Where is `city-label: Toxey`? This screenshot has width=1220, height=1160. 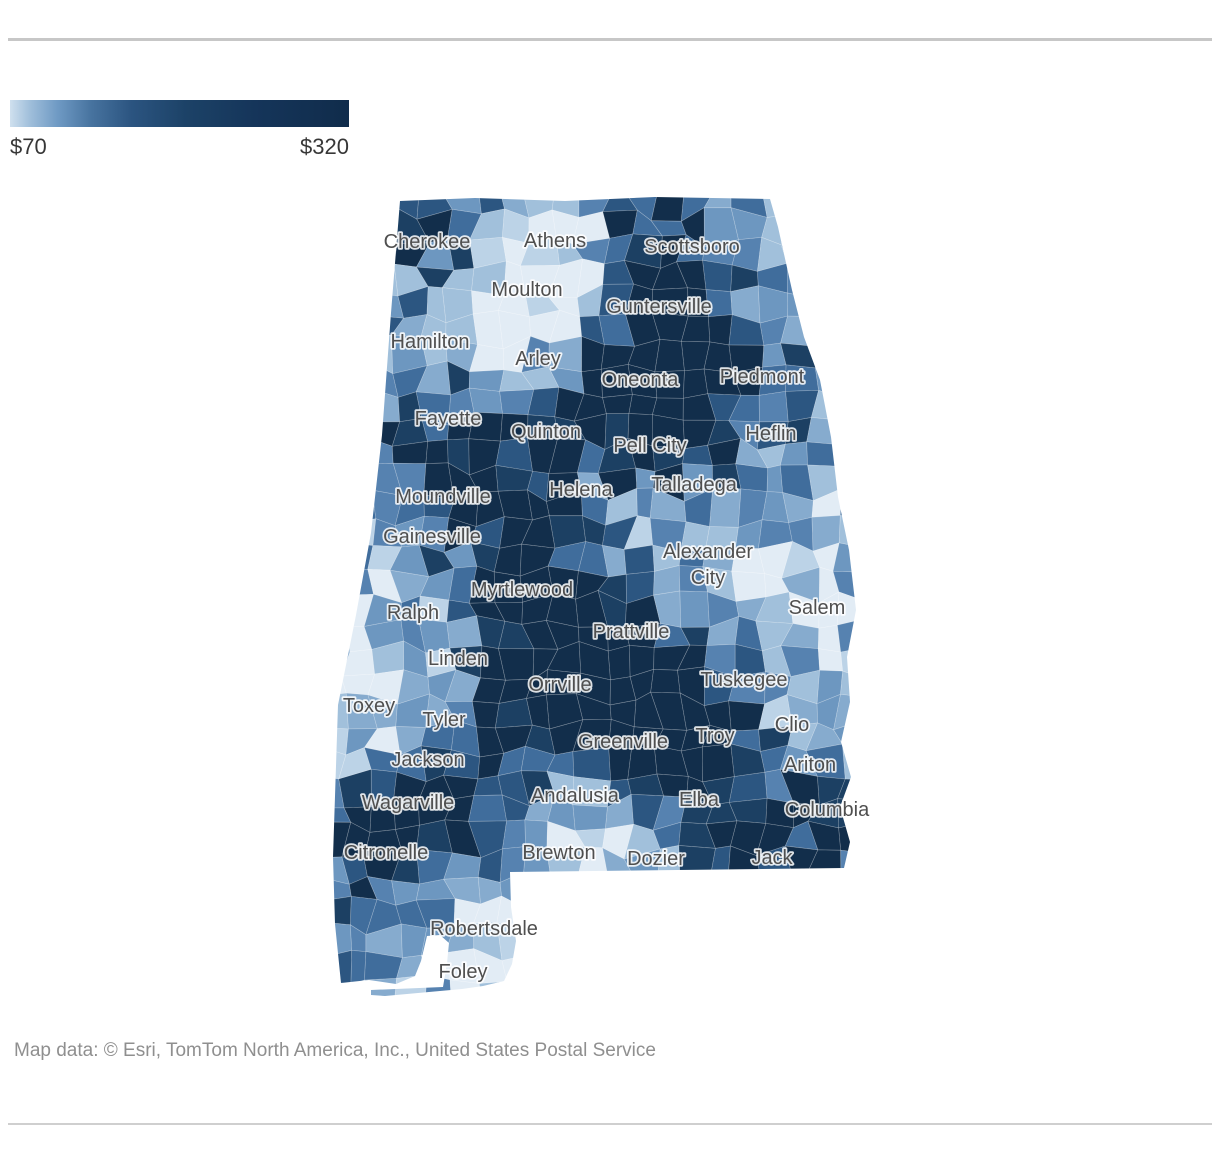
city-label: Toxey is located at coordinates (369, 706).